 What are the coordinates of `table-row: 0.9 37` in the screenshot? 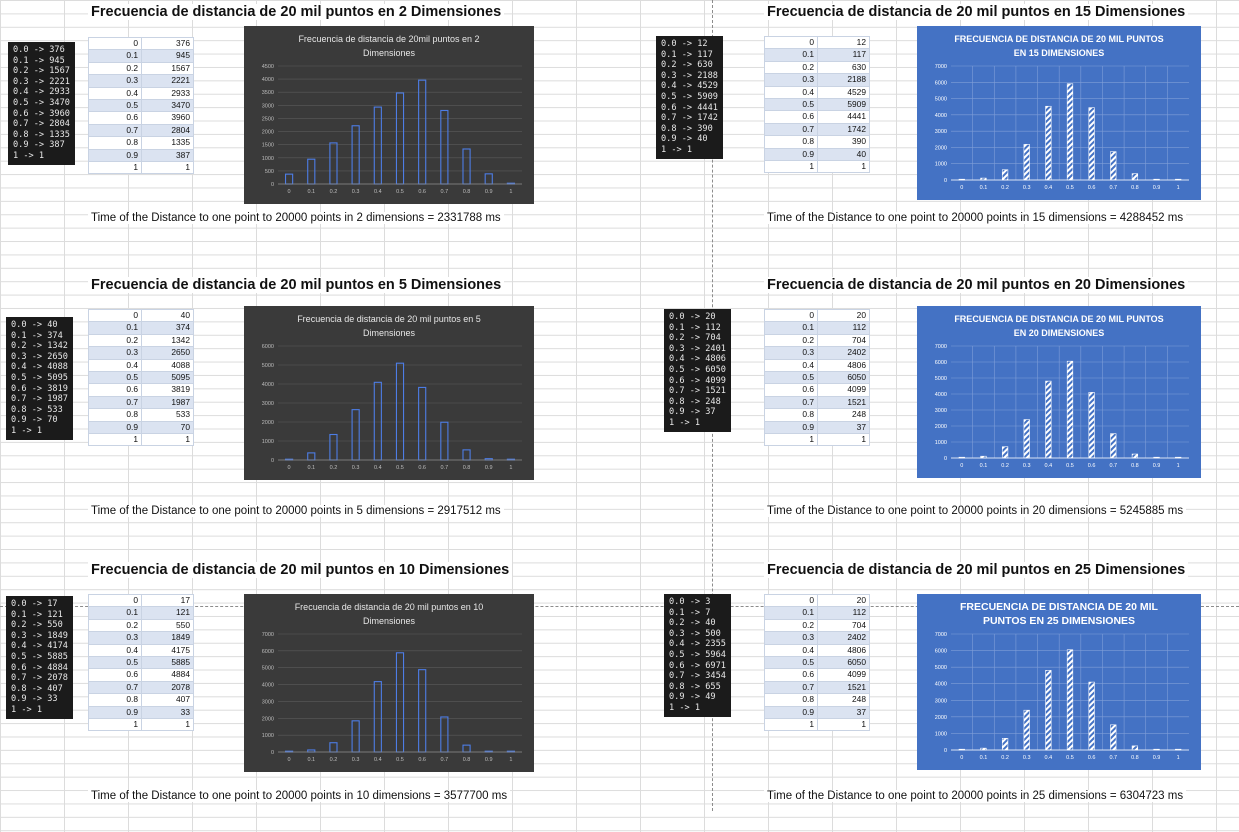 It's located at (817, 427).